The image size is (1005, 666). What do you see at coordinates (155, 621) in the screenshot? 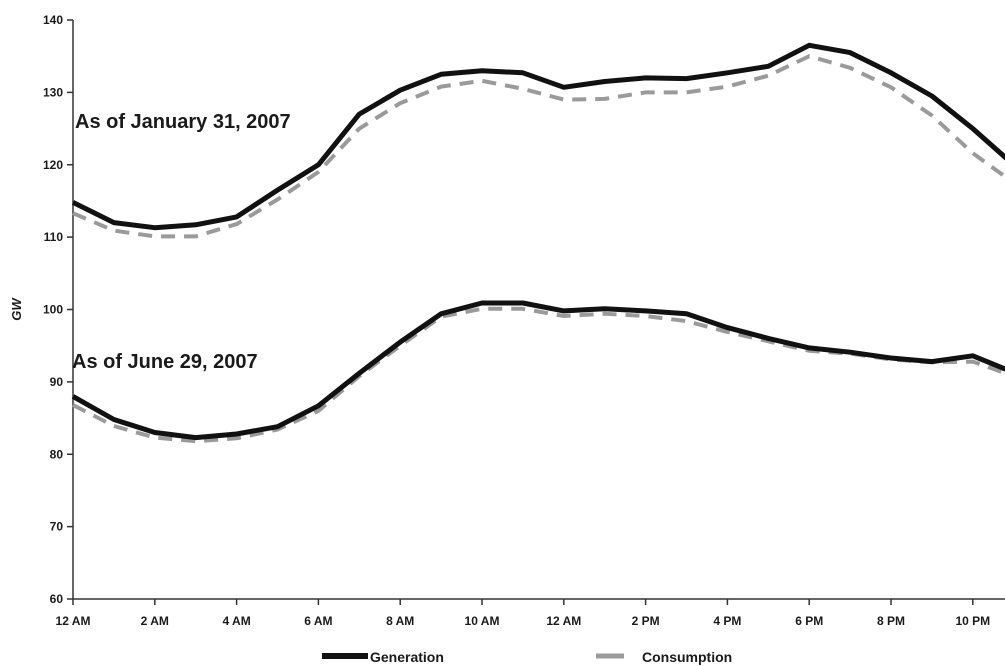
I see `x-tick-label: 2 AM` at bounding box center [155, 621].